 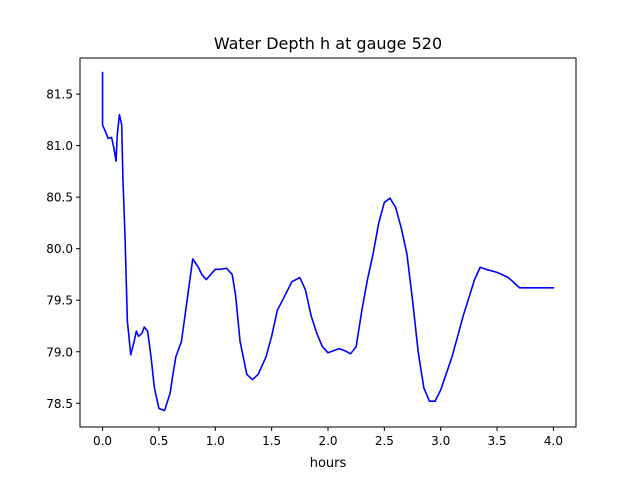 What do you see at coordinates (328, 463) in the screenshot?
I see `x-axis-label: hours` at bounding box center [328, 463].